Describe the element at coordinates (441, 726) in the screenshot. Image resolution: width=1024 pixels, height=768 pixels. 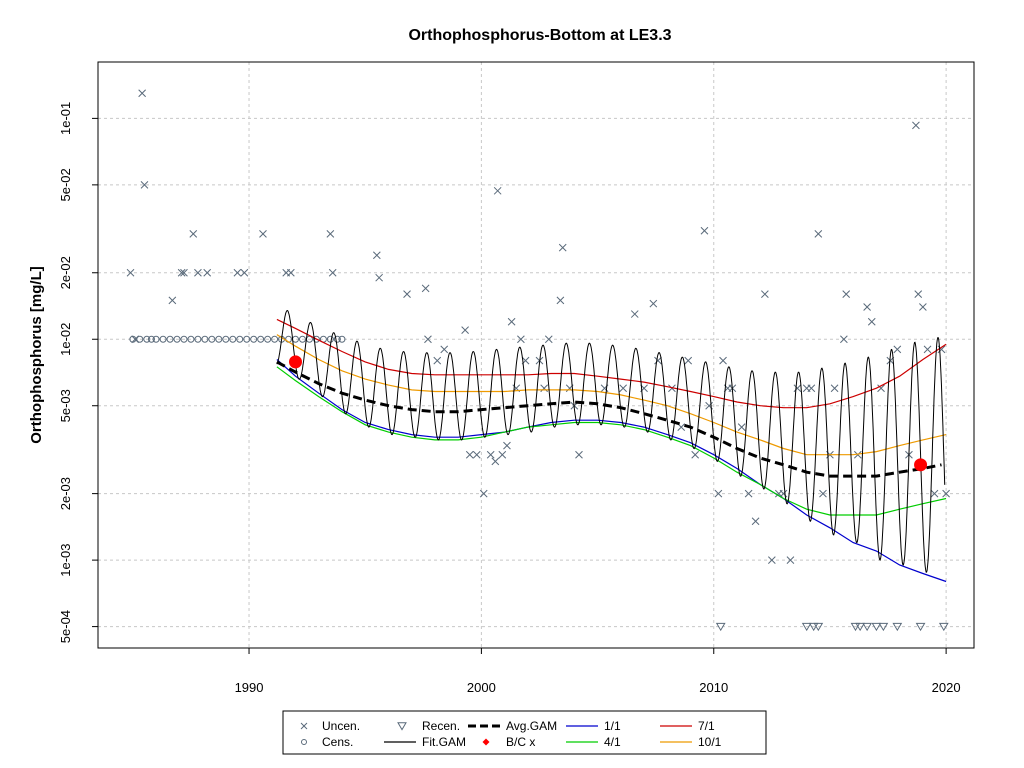
I see `legend-label: Recen.` at that location.